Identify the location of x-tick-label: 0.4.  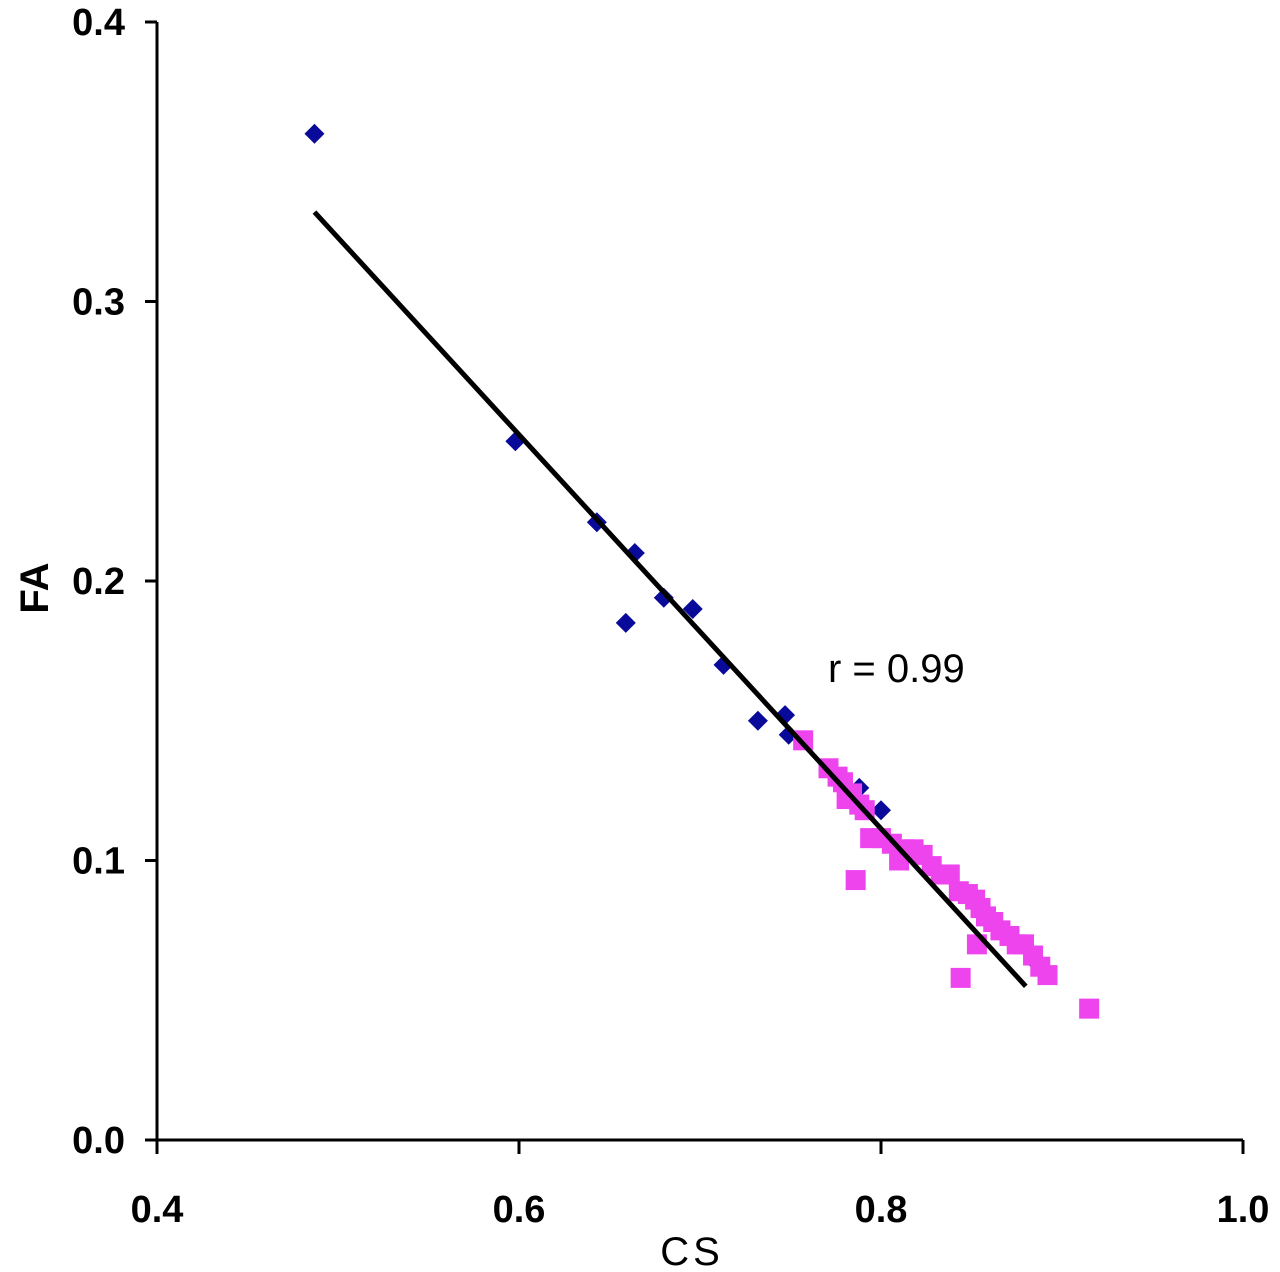
(157, 1210).